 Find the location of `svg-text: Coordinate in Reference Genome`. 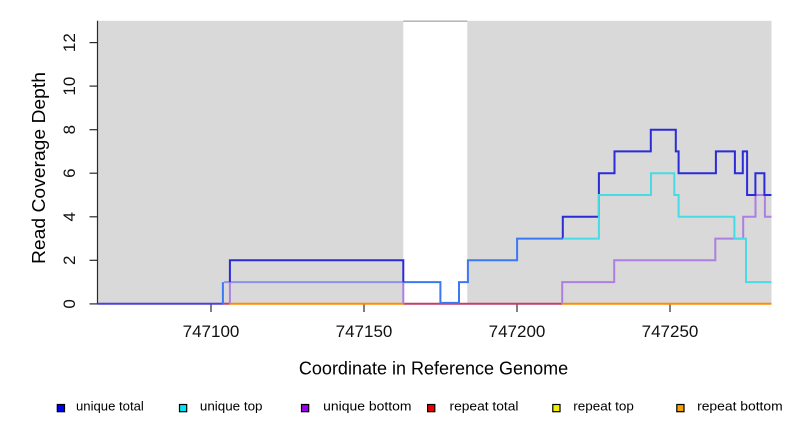

svg-text: Coordinate in Reference Genome is located at coordinates (433, 369).